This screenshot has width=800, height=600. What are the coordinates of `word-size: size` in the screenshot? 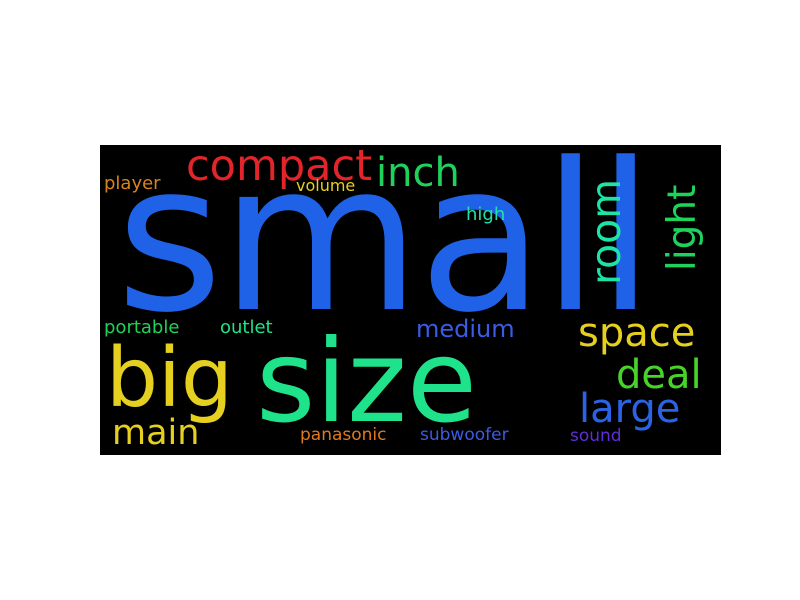 It's located at (367, 381).